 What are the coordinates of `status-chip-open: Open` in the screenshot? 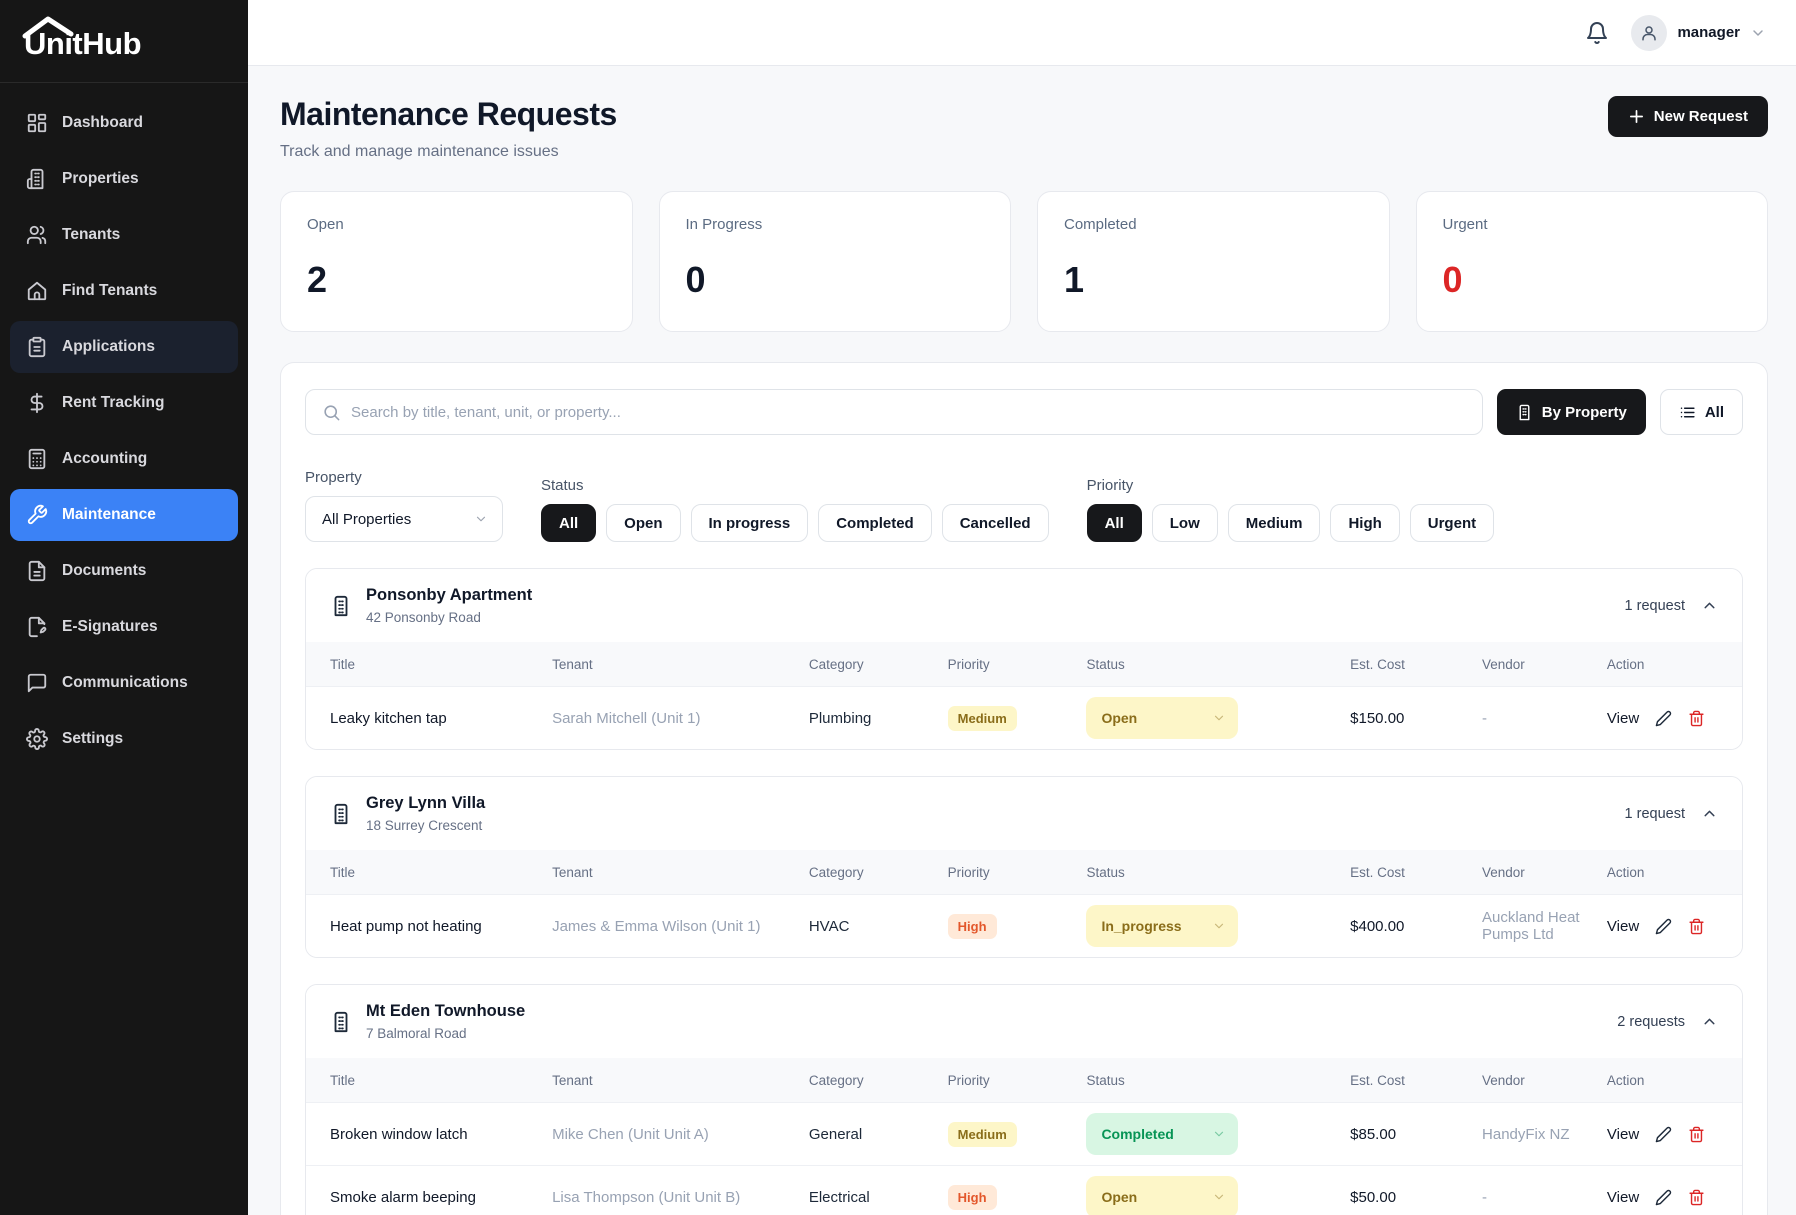 It's located at (643, 523).